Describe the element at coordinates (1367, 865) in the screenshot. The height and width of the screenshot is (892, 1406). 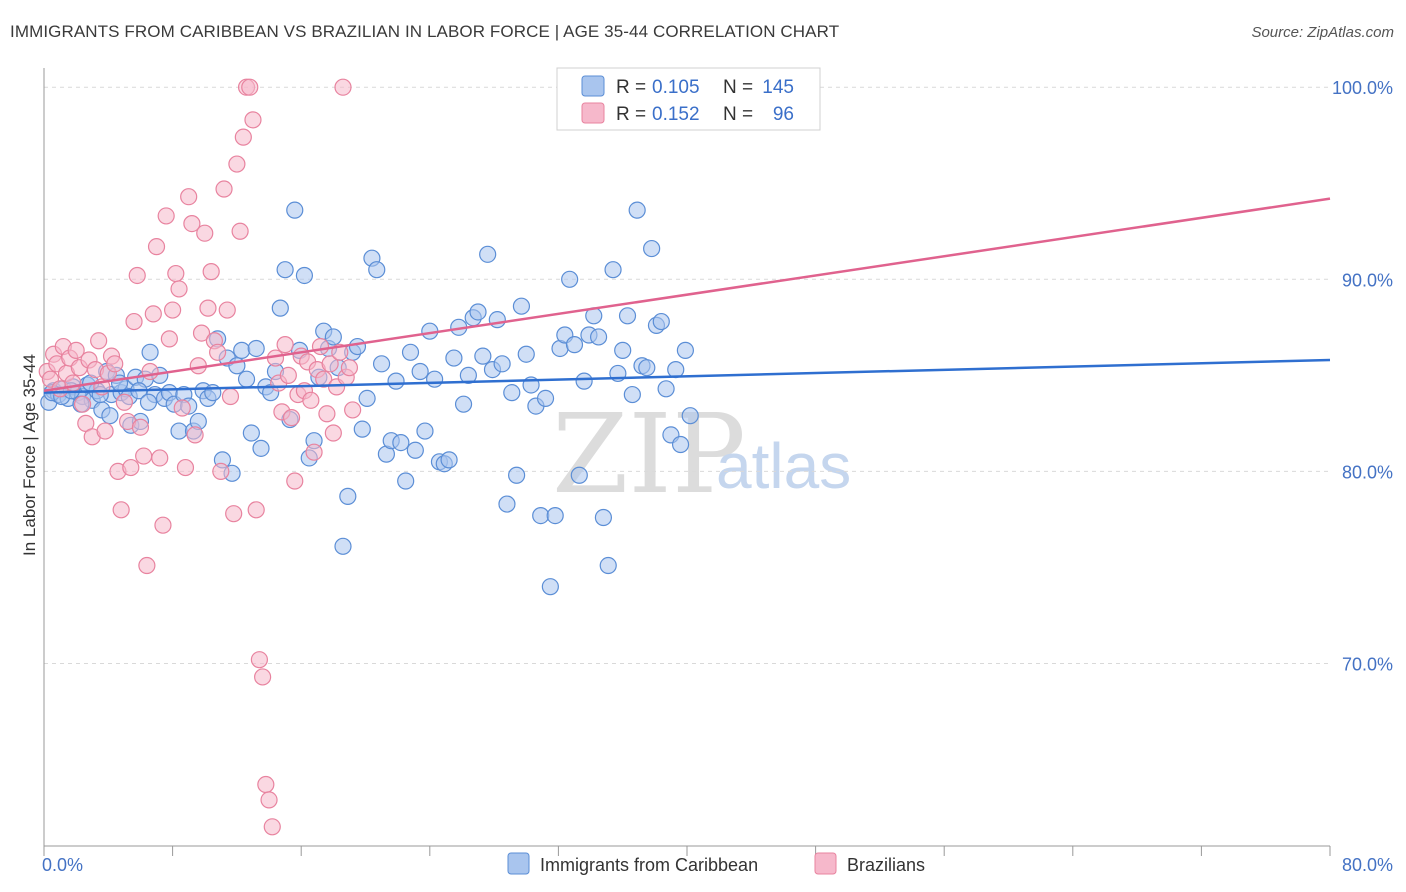
I see `x-tick-label-max: 80.0%` at that location.